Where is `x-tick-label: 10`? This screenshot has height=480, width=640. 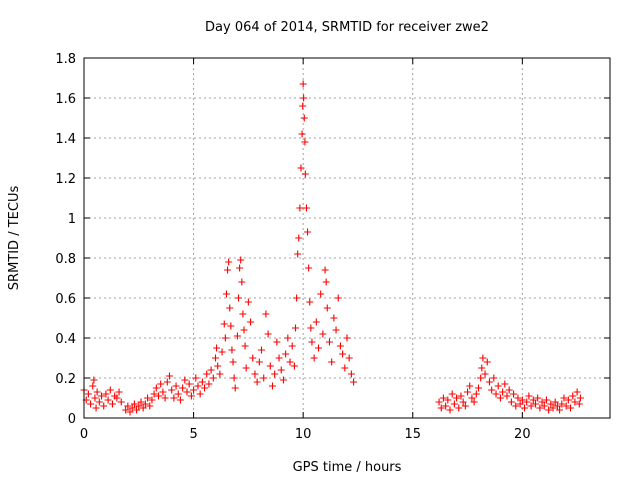
x-tick-label: 10 is located at coordinates (303, 434).